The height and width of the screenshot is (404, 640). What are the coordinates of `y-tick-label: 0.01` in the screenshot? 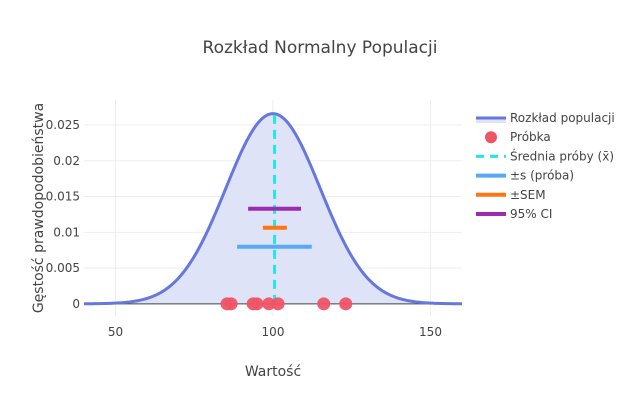 It's located at (66, 232).